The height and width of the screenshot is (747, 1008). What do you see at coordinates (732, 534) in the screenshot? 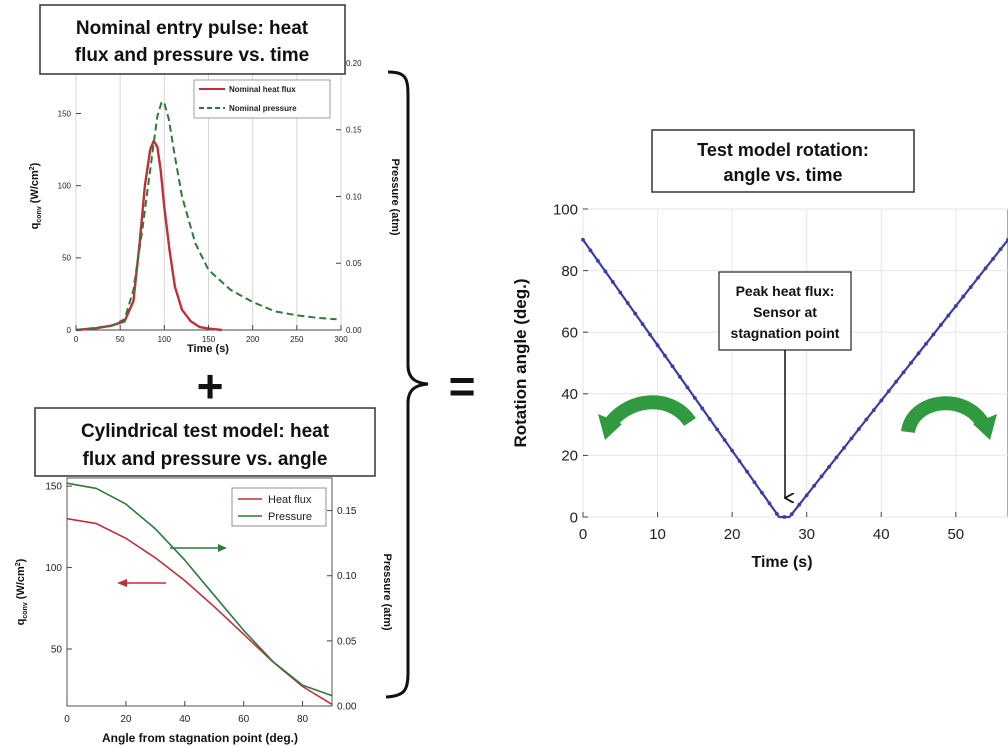
I see `x-tick-label: 20` at bounding box center [732, 534].